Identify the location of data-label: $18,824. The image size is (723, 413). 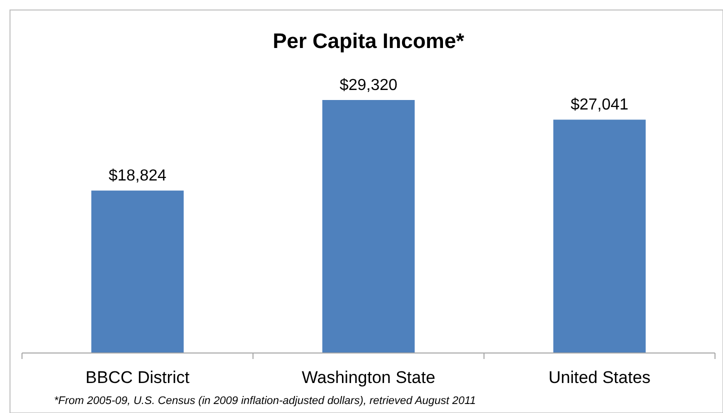
(137, 176).